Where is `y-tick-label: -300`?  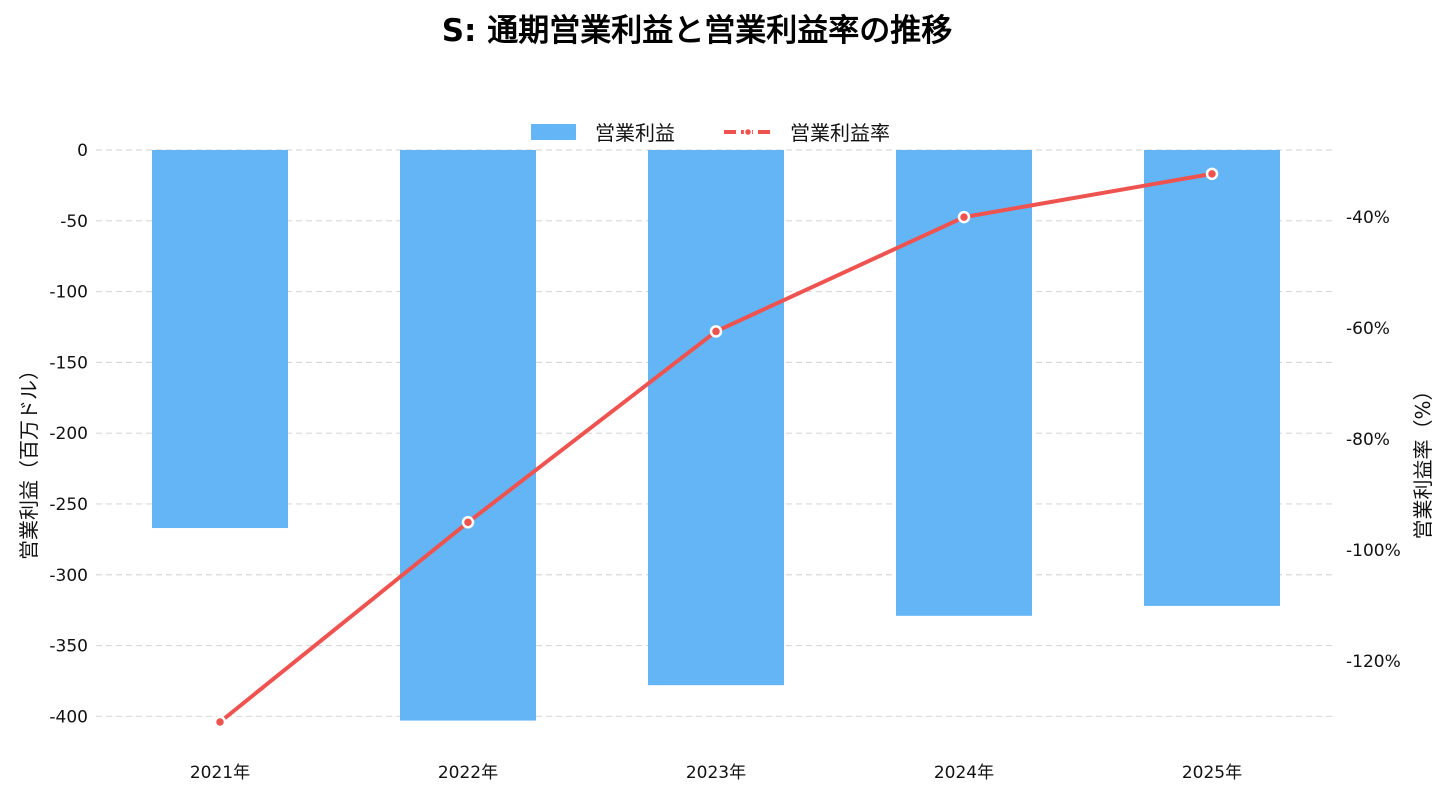 y-tick-label: -300 is located at coordinates (68, 576).